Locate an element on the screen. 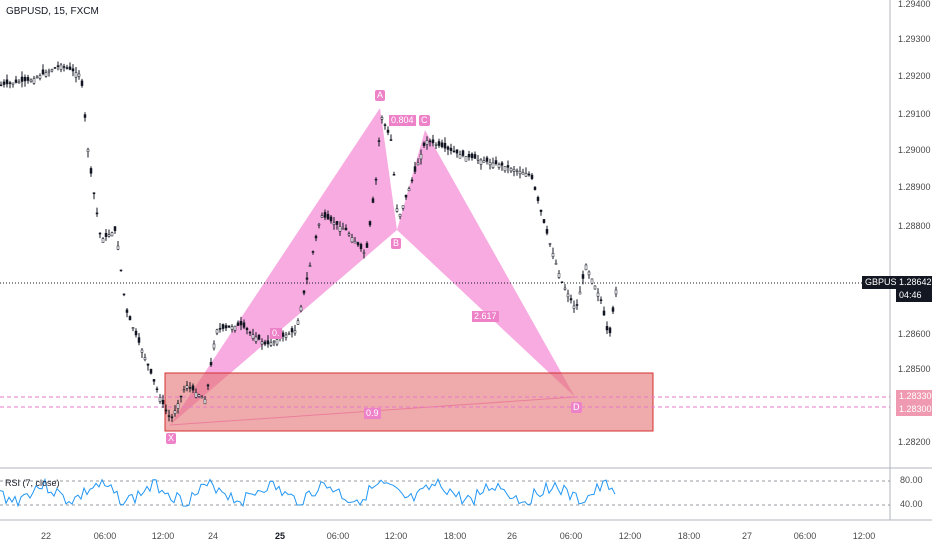 The image size is (932, 550). time-tick: 18:00 is located at coordinates (455, 536).